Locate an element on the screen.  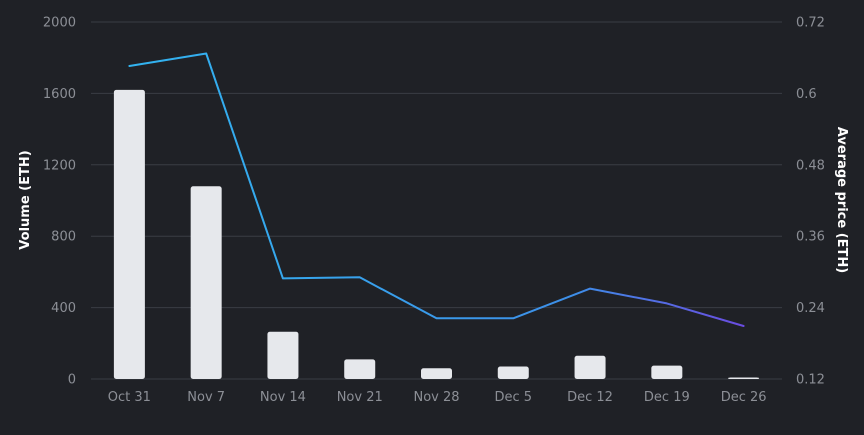
right-tick-label: 0.48 is located at coordinates (810, 165).